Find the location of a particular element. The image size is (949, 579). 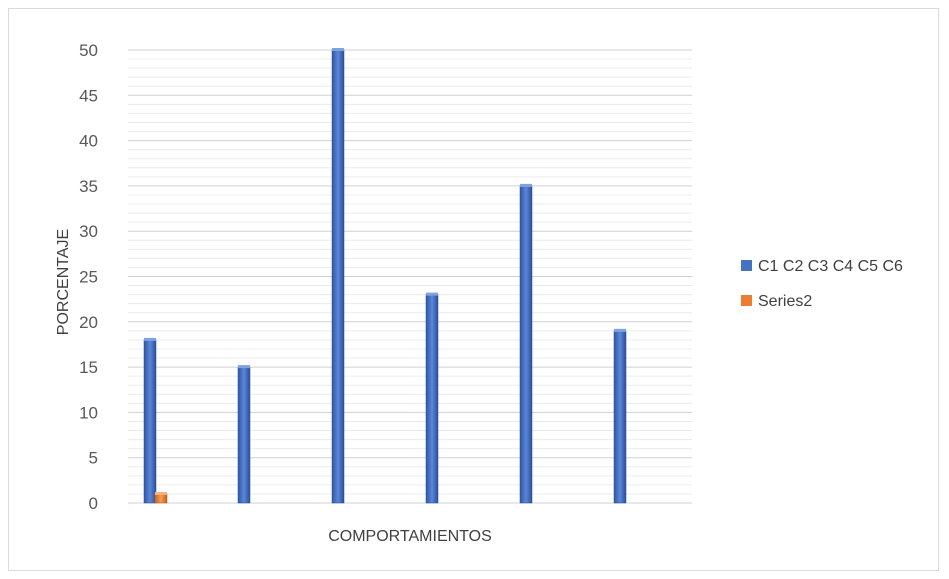

y-tick-label: 10 is located at coordinates (88, 412).